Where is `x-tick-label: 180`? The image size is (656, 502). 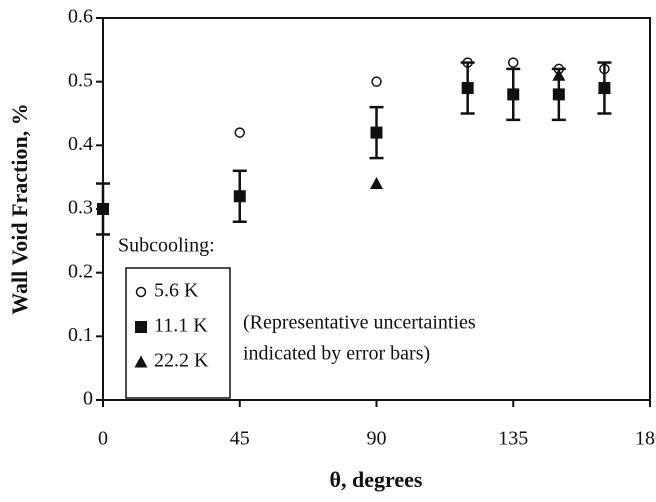 x-tick-label: 180 is located at coordinates (645, 439).